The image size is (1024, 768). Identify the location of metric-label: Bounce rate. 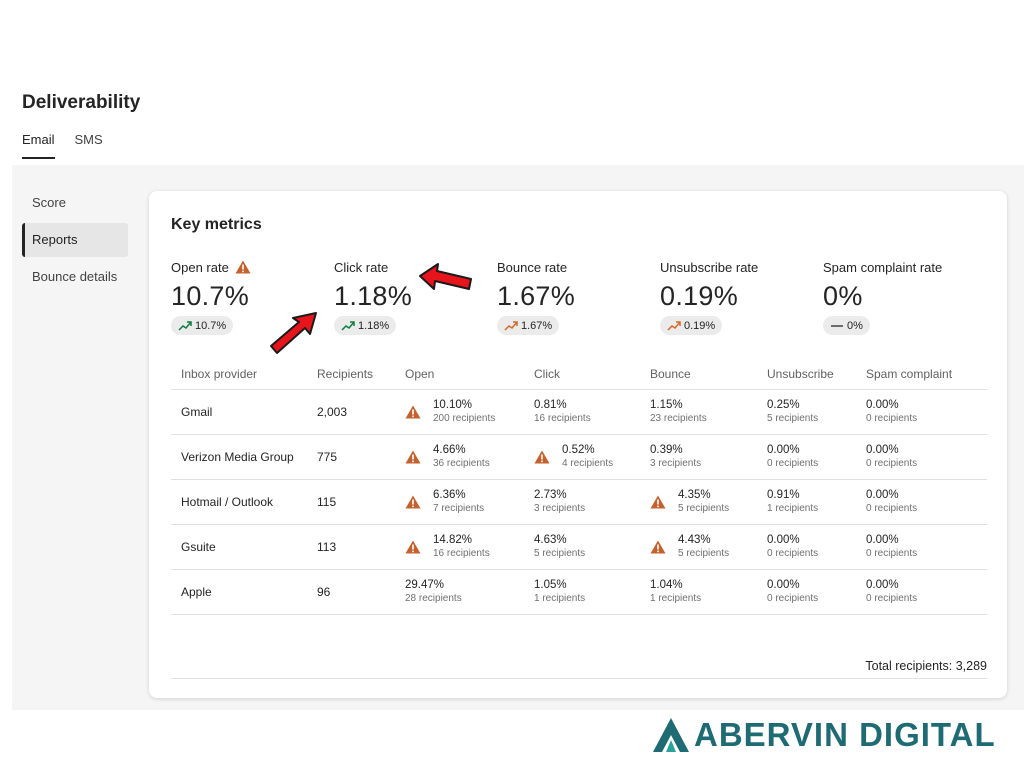
(532, 267).